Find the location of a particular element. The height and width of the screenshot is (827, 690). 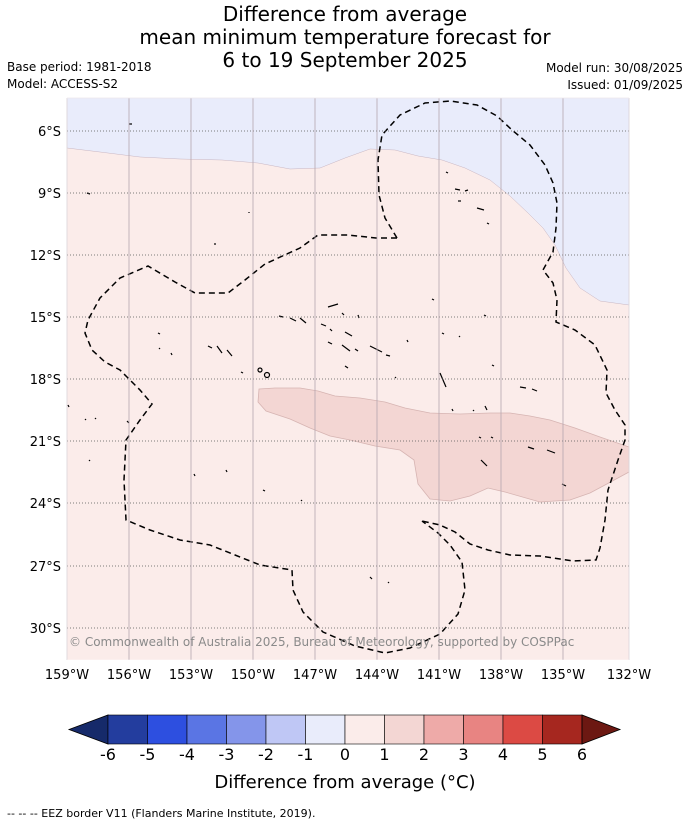

colorbar-tick-label: -1 is located at coordinates (305, 754).